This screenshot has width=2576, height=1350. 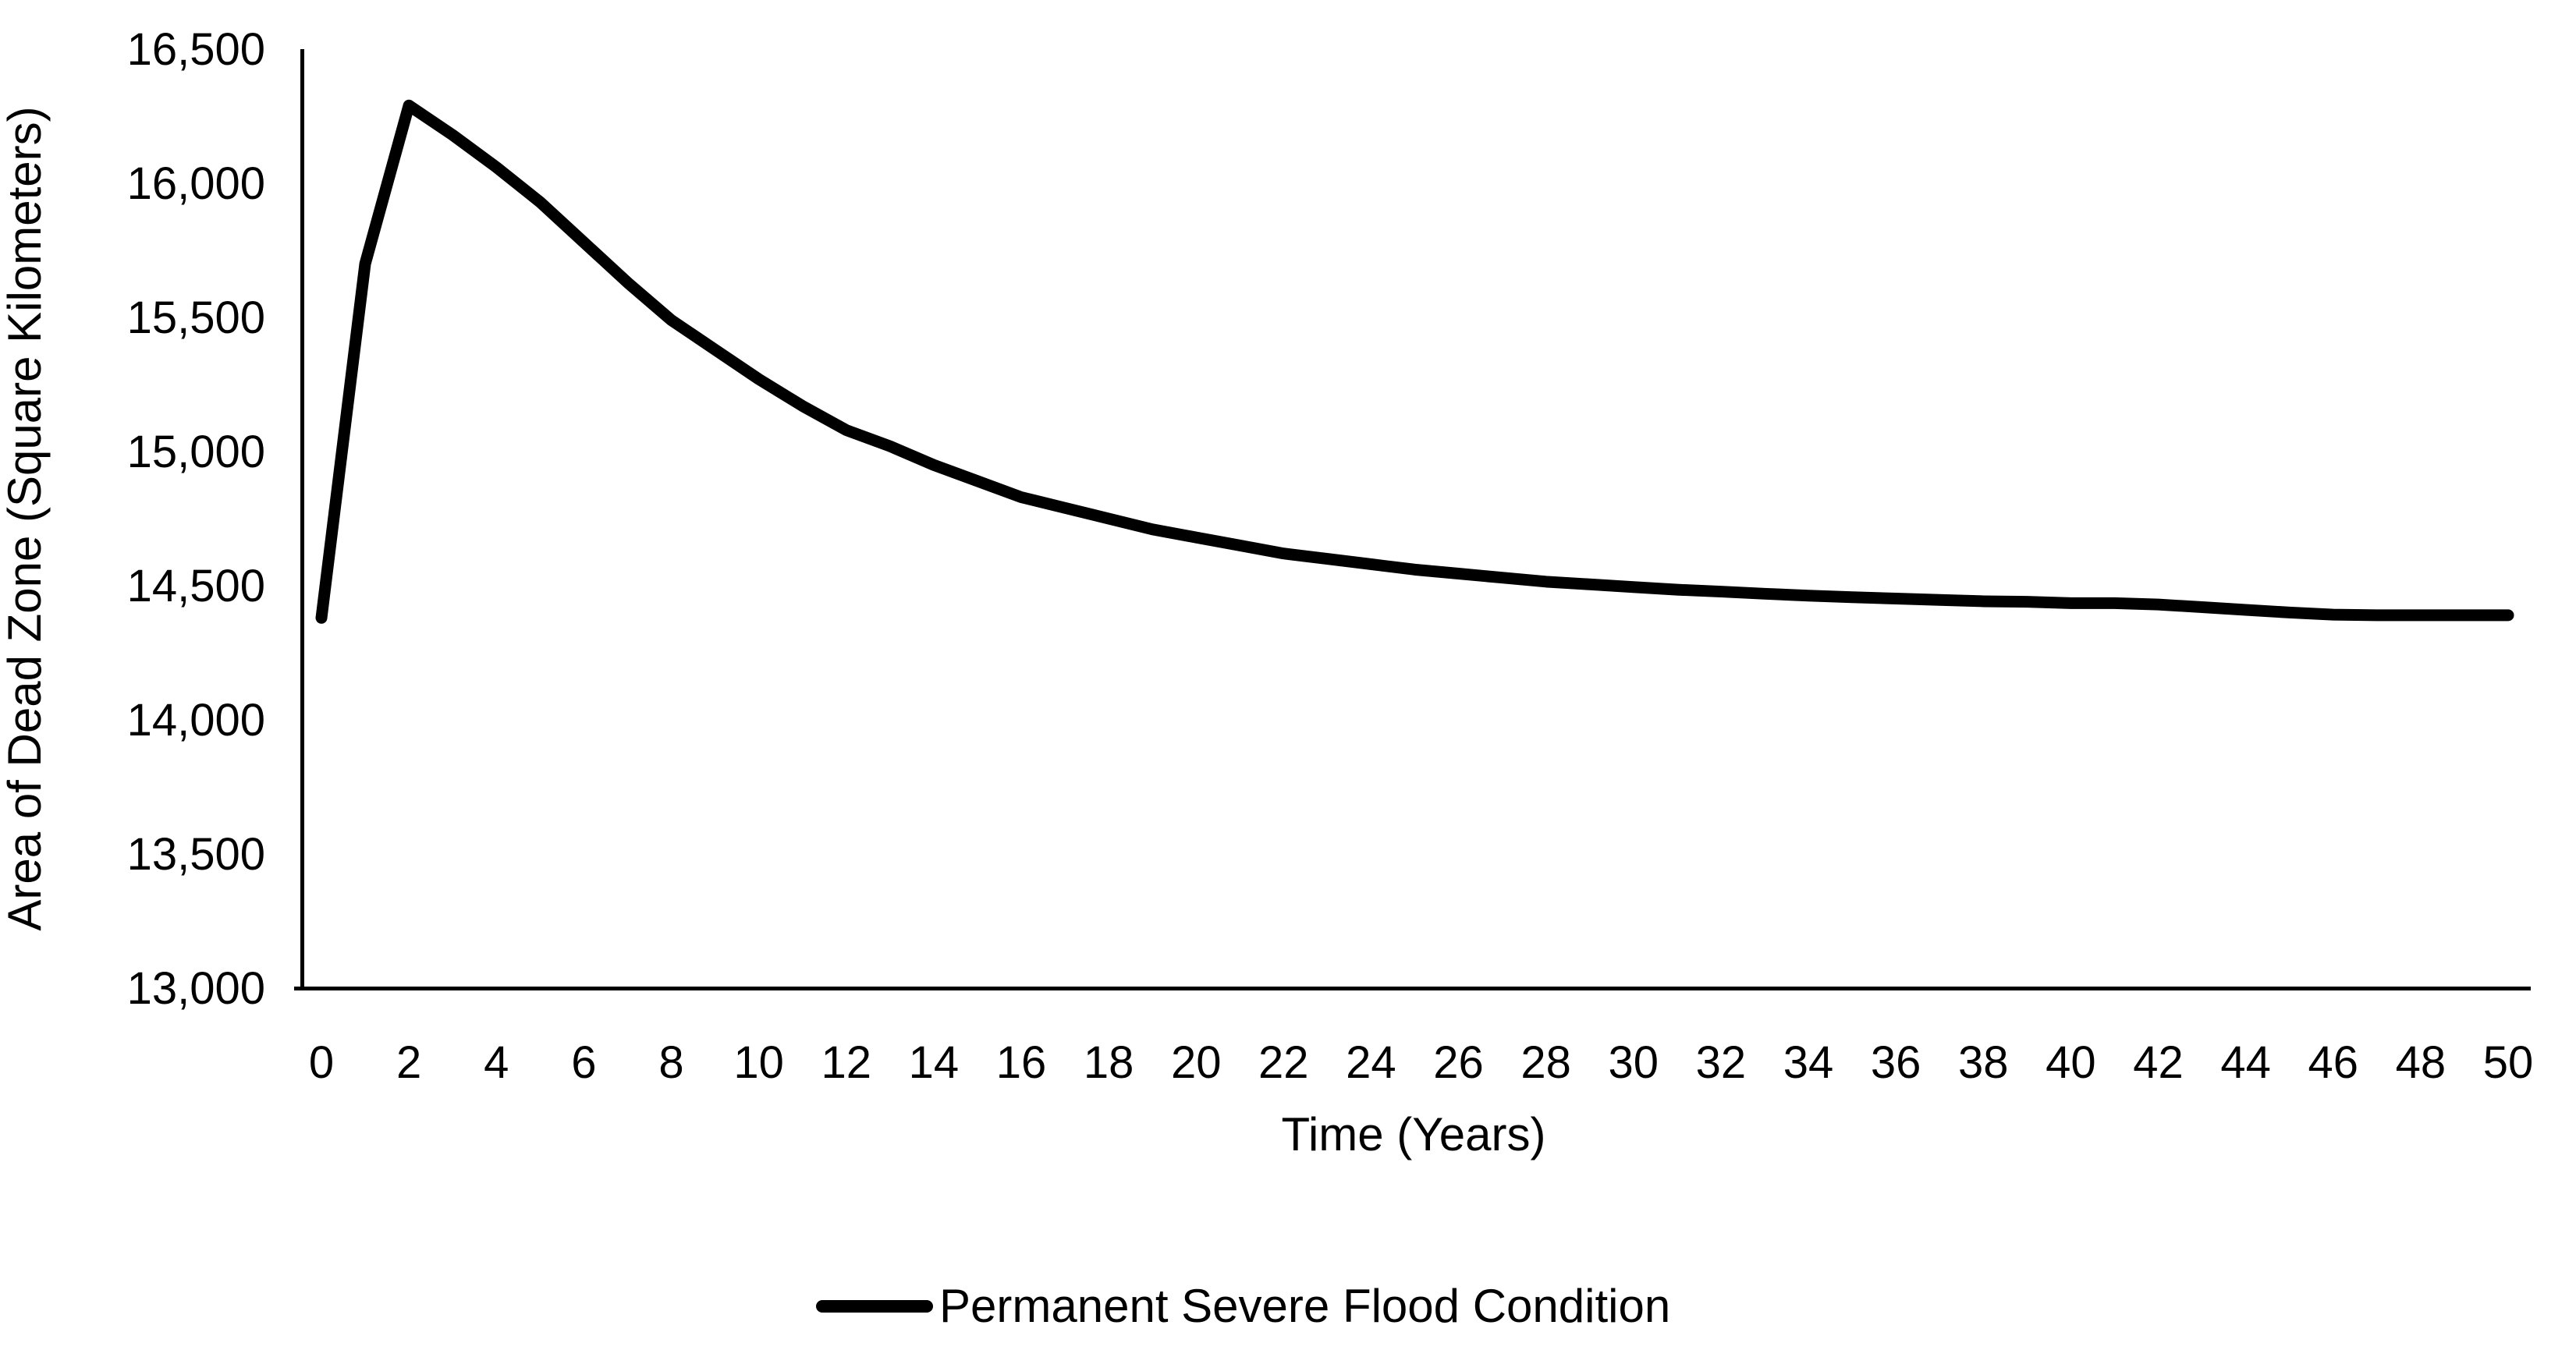 What do you see at coordinates (1458, 1062) in the screenshot?
I see `x-tick-label: 26` at bounding box center [1458, 1062].